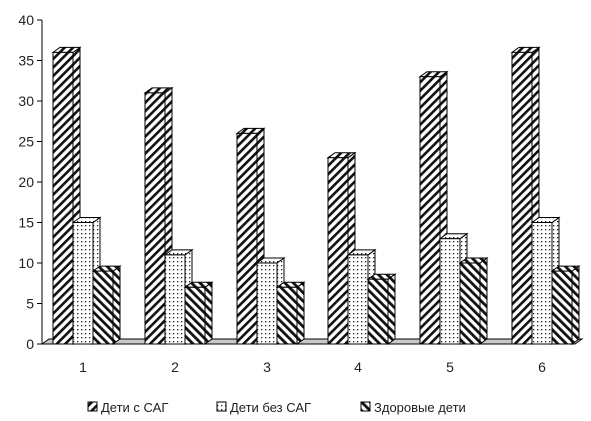  What do you see at coordinates (450, 367) in the screenshot?
I see `x-tick-label: 5` at bounding box center [450, 367].